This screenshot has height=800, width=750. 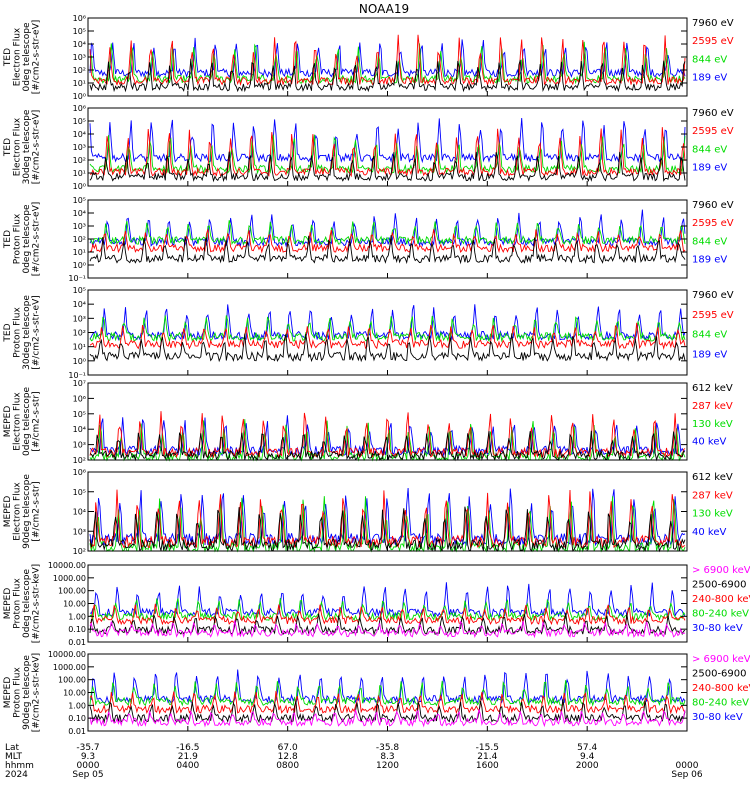 What do you see at coordinates (77, 278) in the screenshot?
I see `y-tick-label: 10⁻¹` at bounding box center [77, 278].